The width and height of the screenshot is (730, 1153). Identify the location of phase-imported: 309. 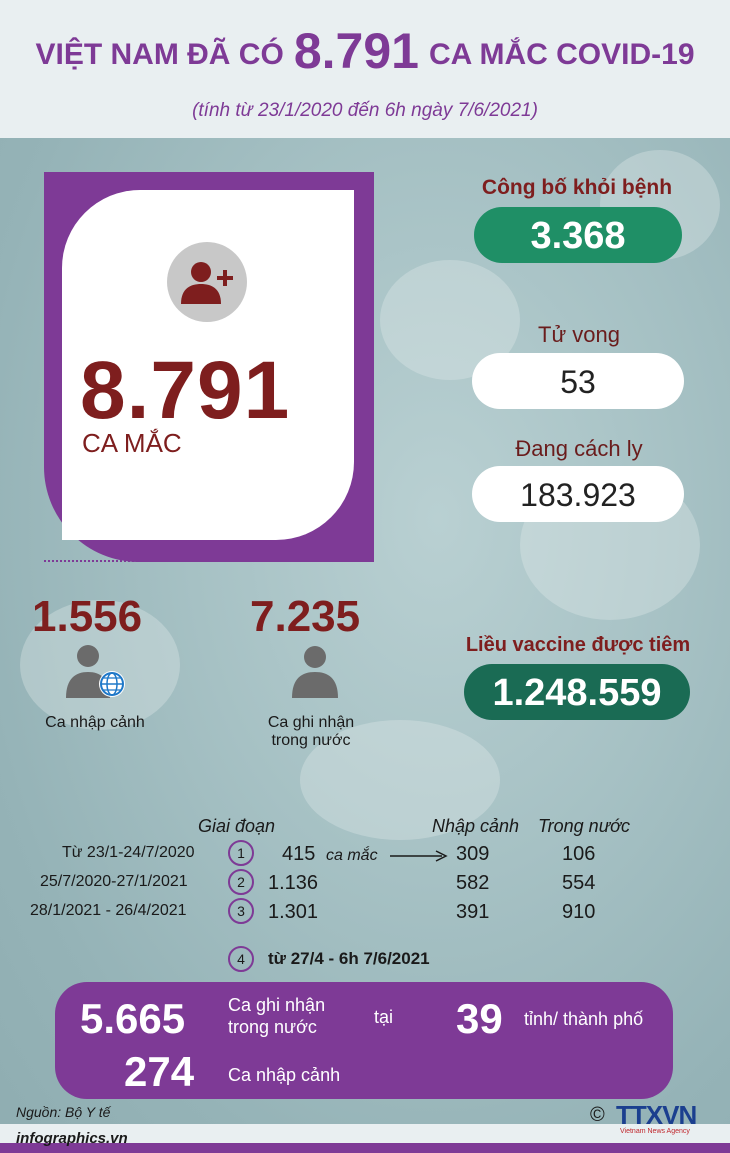
(473, 854).